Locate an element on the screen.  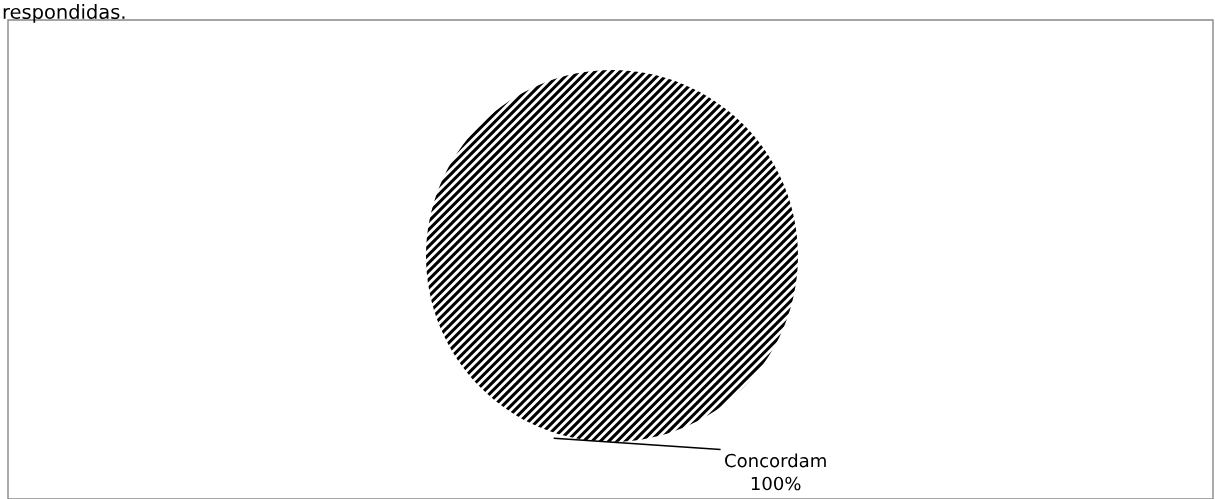
data-label: 100% is located at coordinates (776, 483).